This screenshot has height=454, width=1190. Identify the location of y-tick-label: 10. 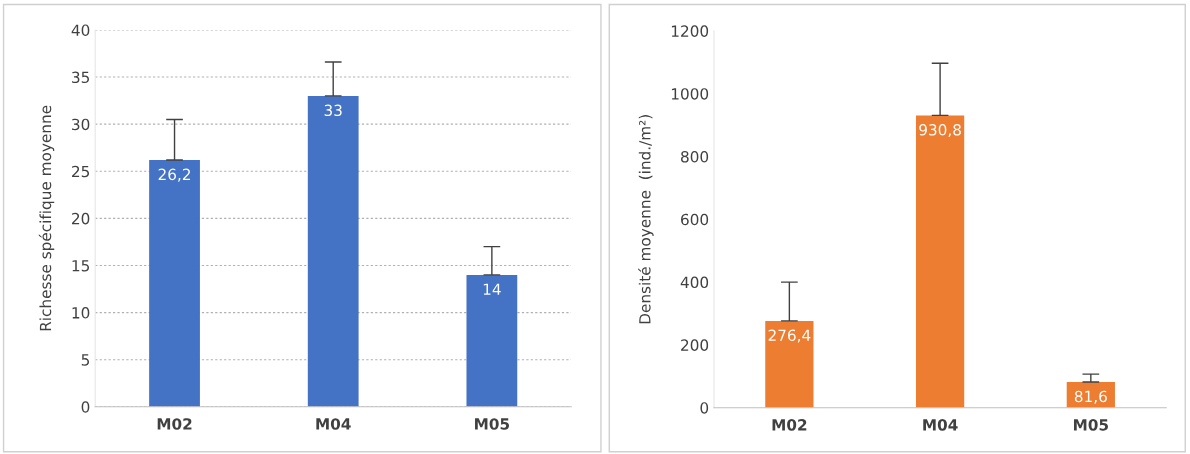
(81, 313).